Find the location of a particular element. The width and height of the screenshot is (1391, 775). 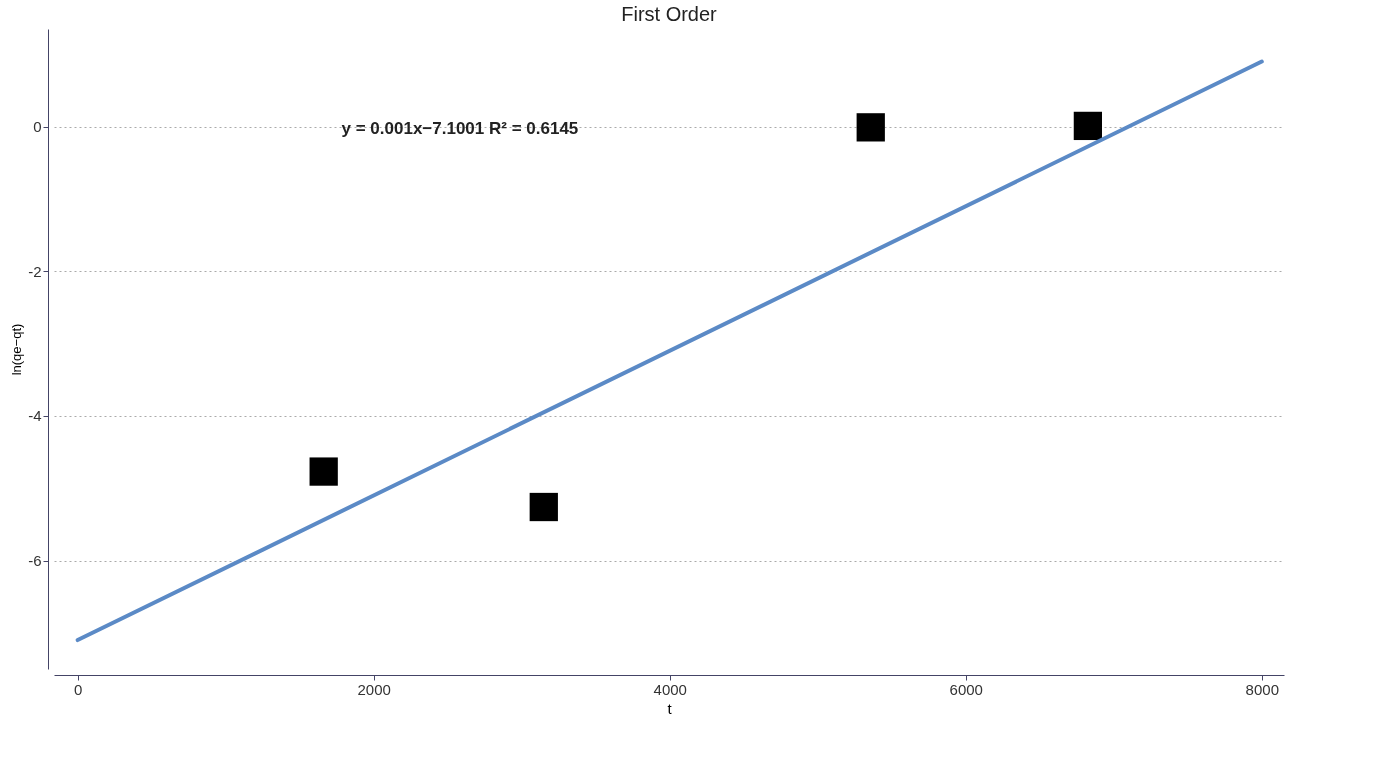

chart-title: First Order is located at coordinates (669, 14).